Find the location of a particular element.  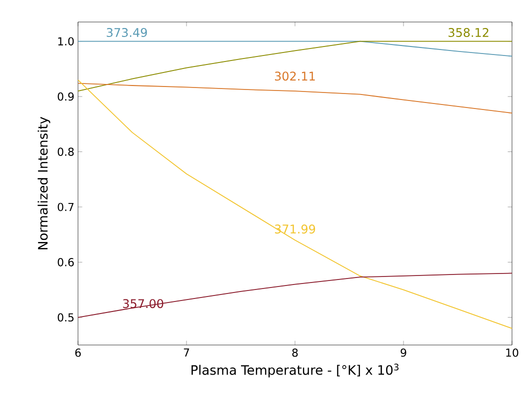

y-tick-label: 0.5 is located at coordinates (66, 317).